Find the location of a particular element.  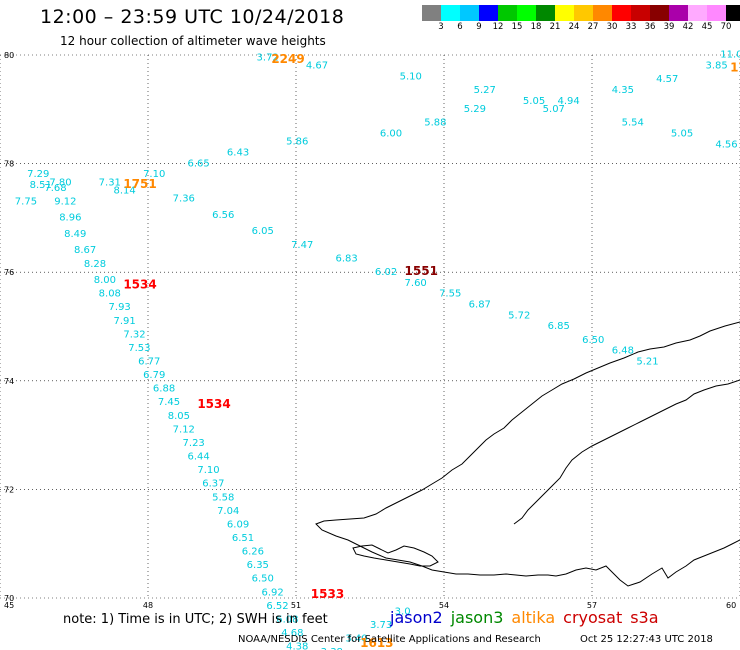

wave-height-value: 9.12 is located at coordinates (65, 201).